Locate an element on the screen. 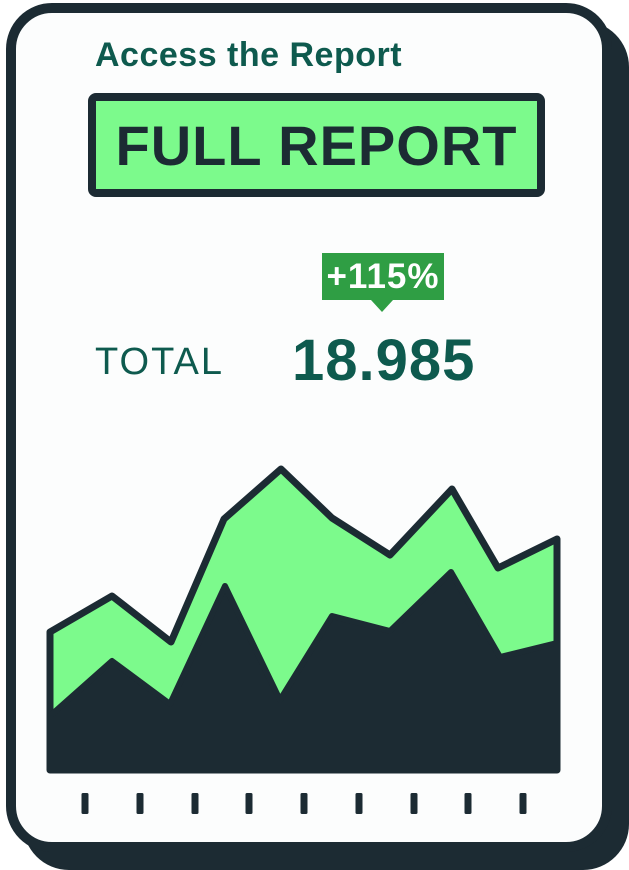 The height and width of the screenshot is (870, 629). growth-badge-value: +115% is located at coordinates (383, 276).